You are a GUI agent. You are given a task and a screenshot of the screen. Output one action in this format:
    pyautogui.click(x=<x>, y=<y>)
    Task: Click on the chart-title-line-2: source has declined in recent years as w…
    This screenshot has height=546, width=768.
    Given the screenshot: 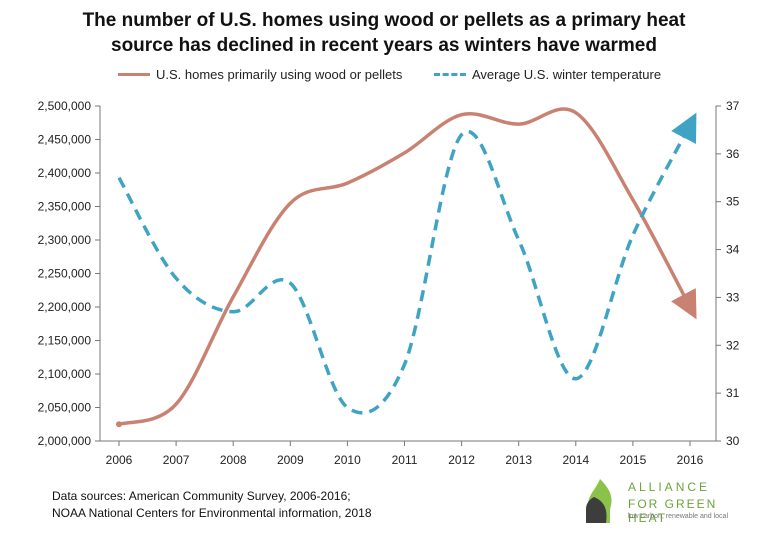 What is the action you would take?
    pyautogui.click(x=384, y=45)
    